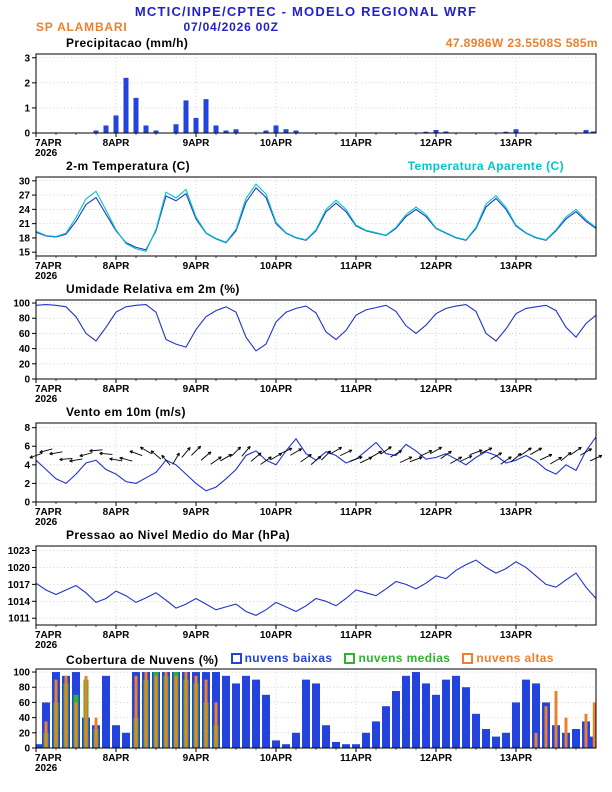  Describe the element at coordinates (127, 43) in the screenshot. I see `panel-title: Precipitacao (mm/h)` at that location.